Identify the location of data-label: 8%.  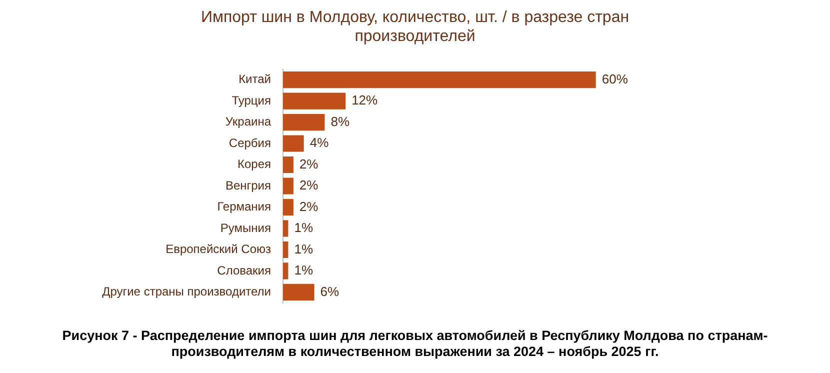
(340, 121).